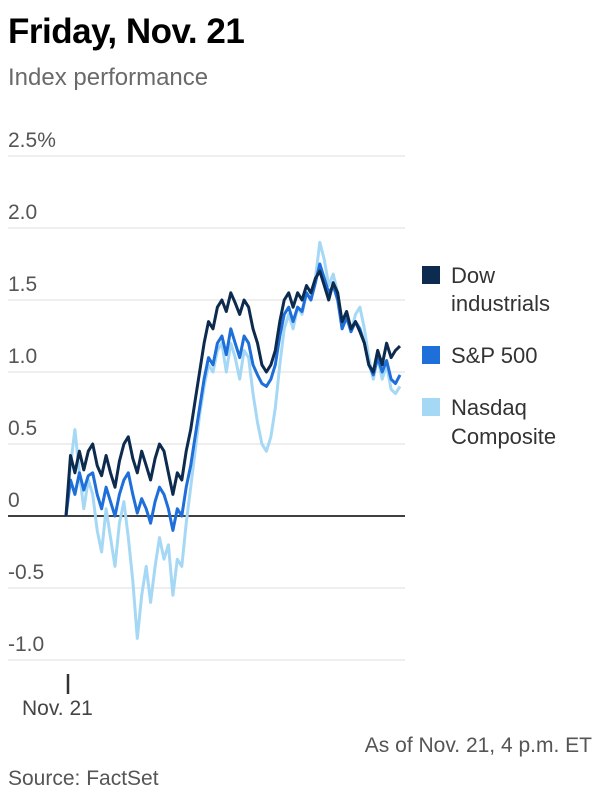  What do you see at coordinates (431, 407) in the screenshot?
I see `legend-swatch-nasdaq` at bounding box center [431, 407].